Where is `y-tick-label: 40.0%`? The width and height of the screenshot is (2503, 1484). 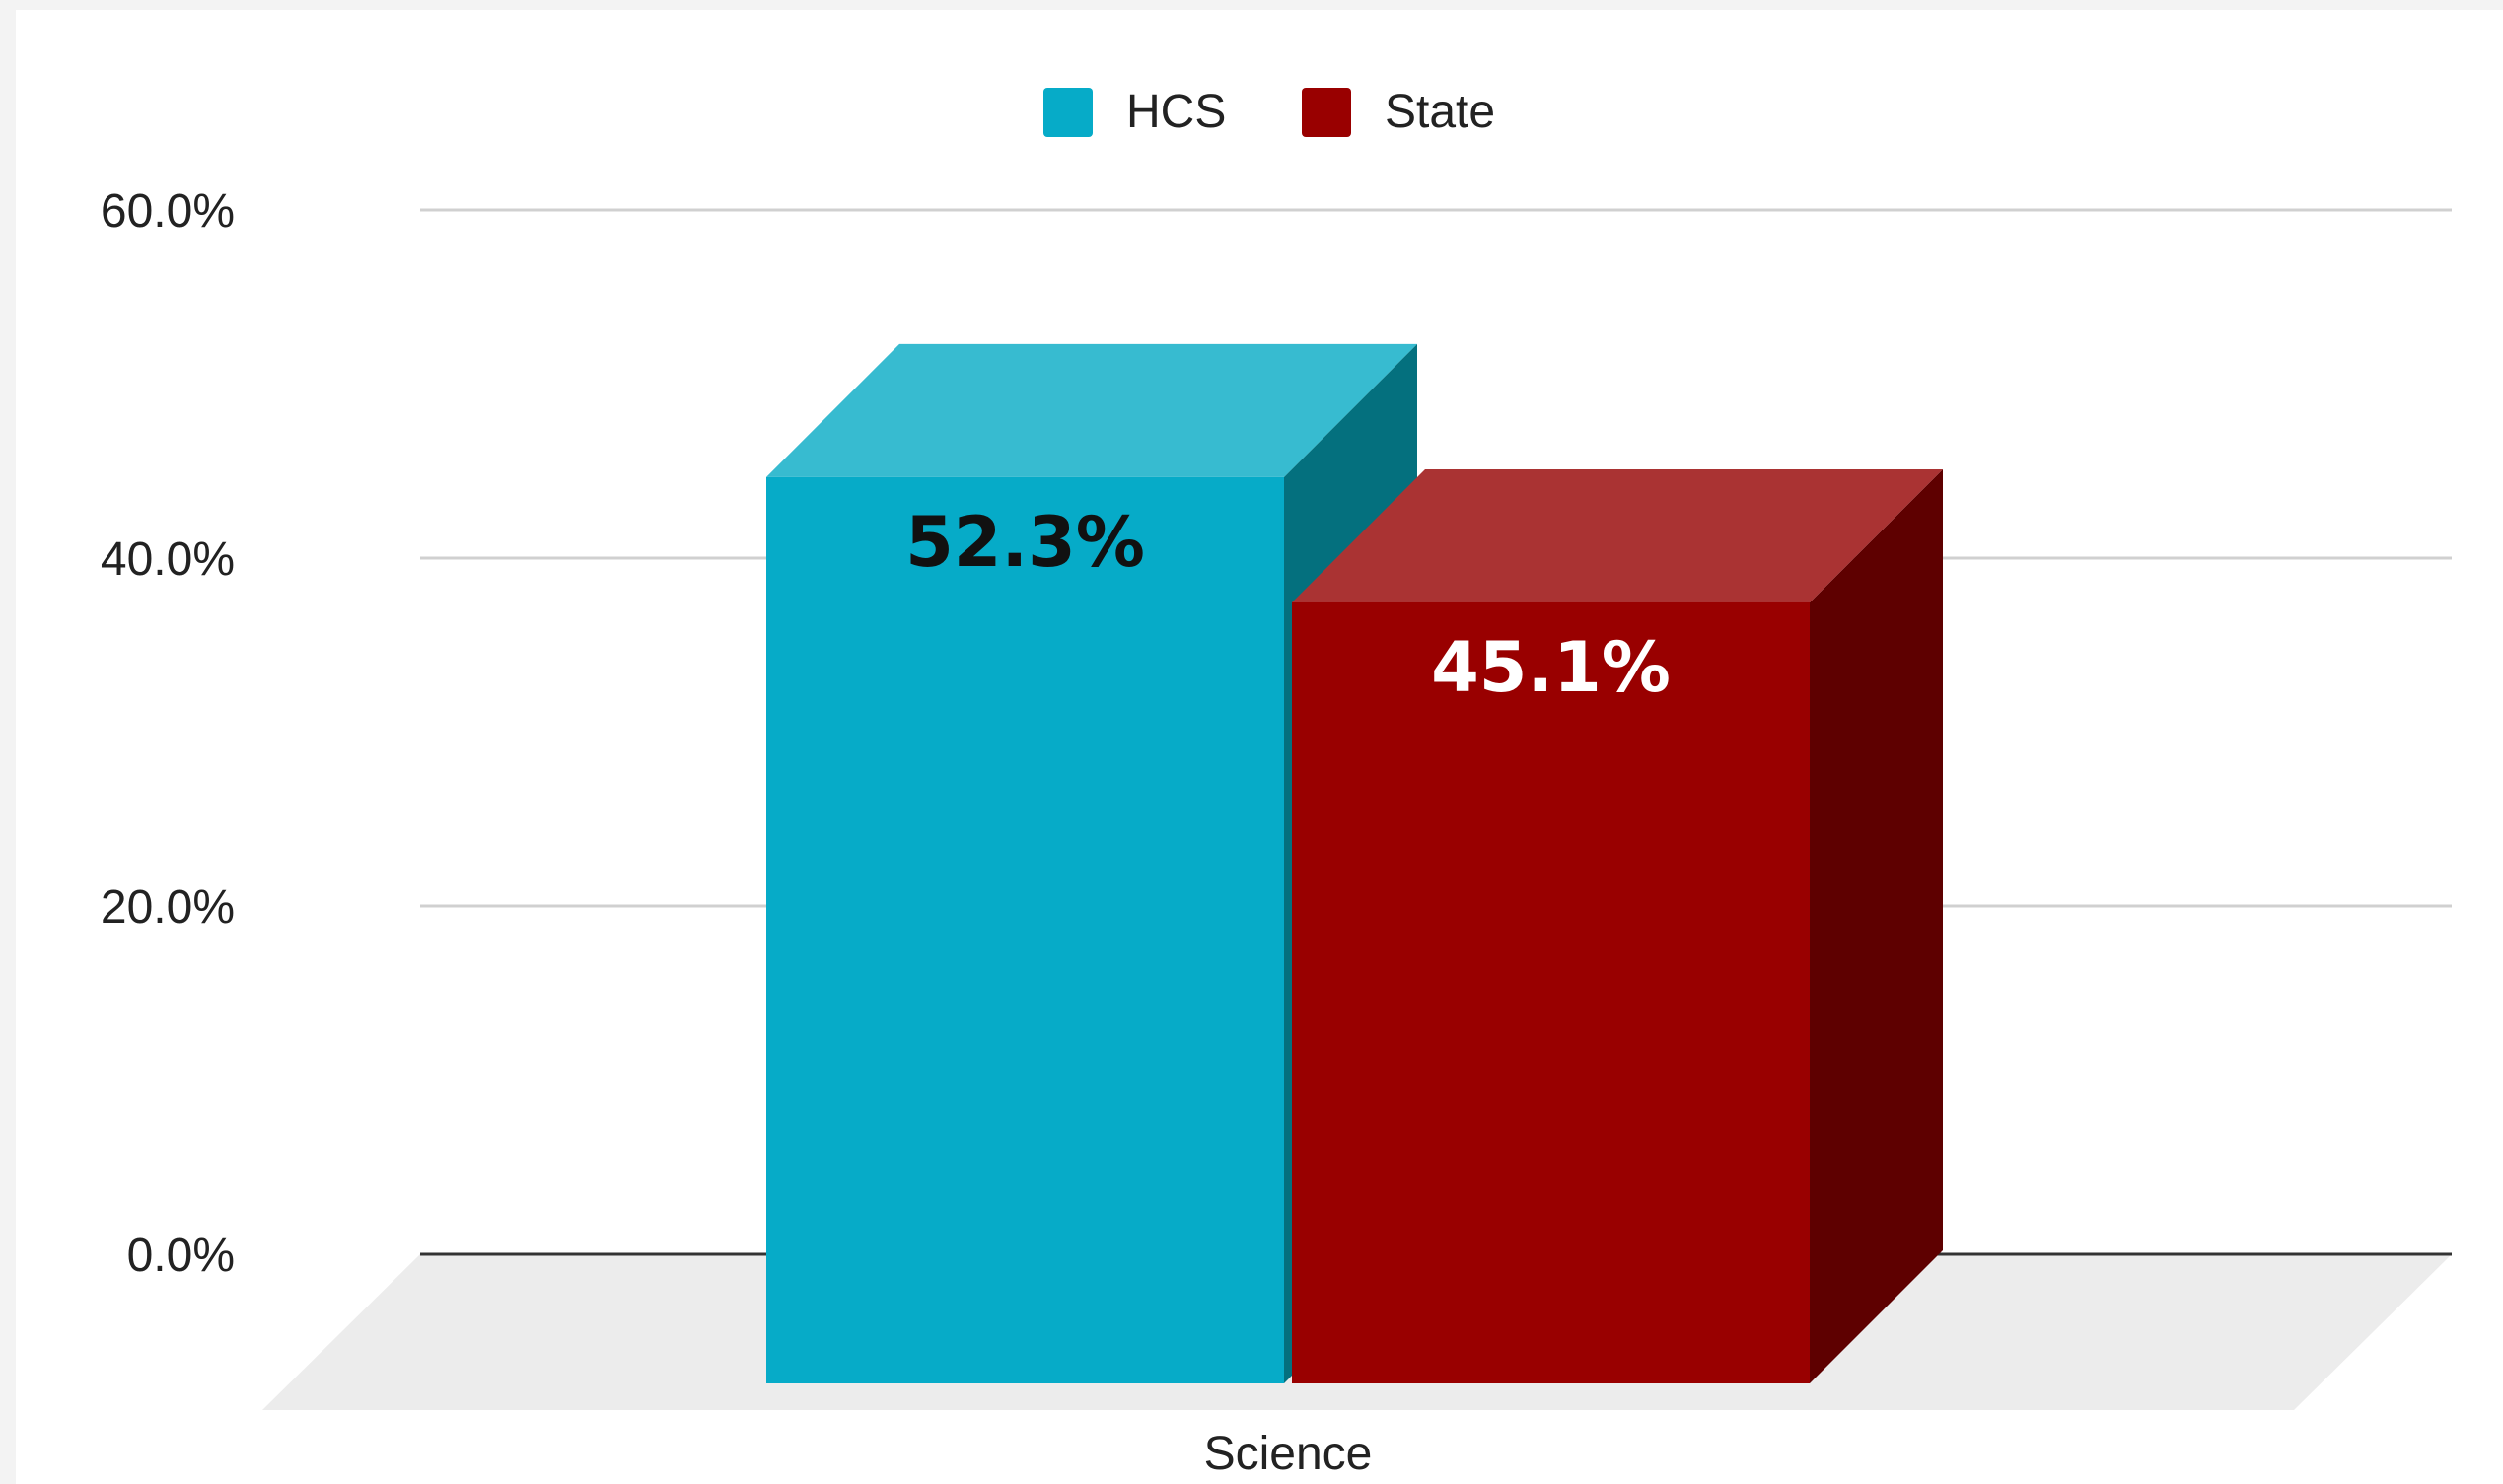 y-tick-label: 40.0% is located at coordinates (168, 559).